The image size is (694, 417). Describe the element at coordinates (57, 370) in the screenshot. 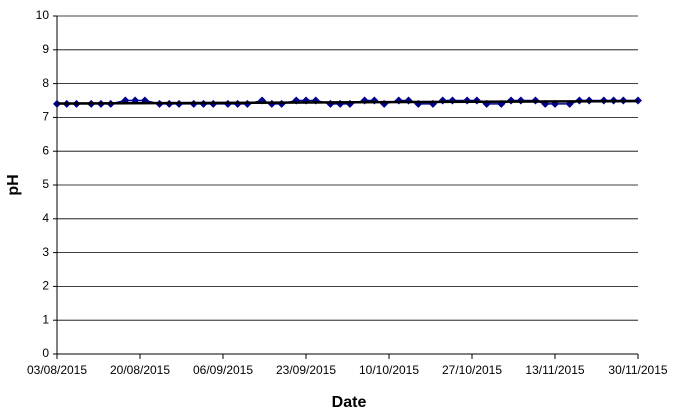

I see `x-tick-label: 03/08/2015` at that location.